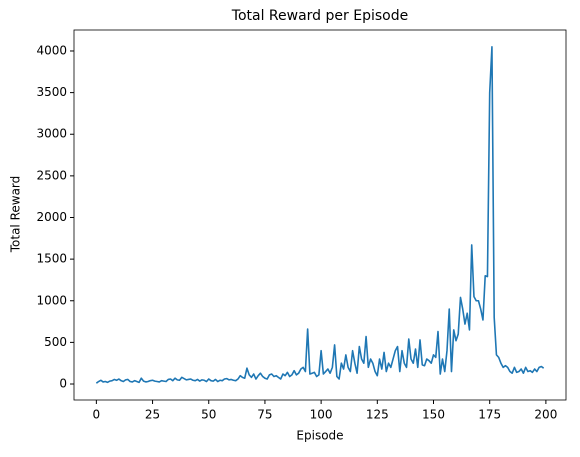 The width and height of the screenshot is (580, 457). Describe the element at coordinates (55, 342) in the screenshot. I see `y-tick-label: 500` at that location.